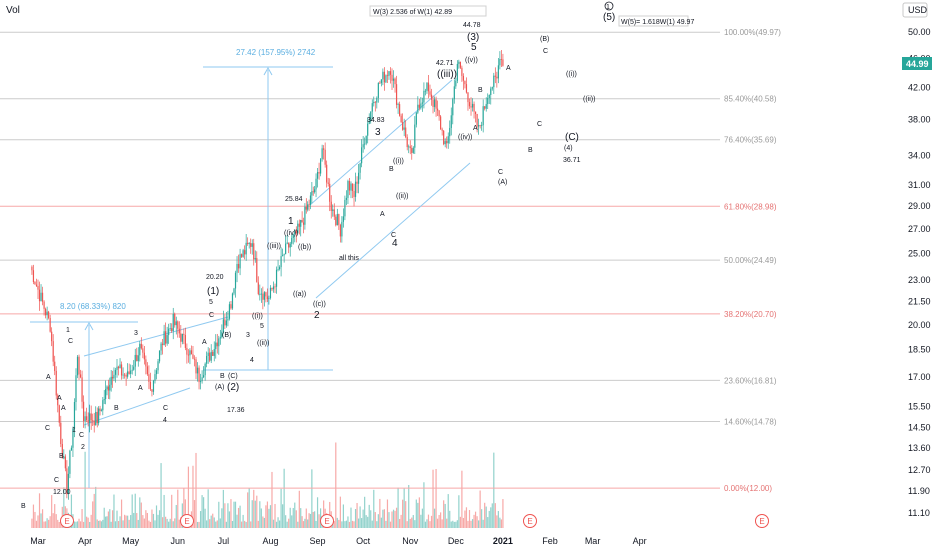 The image size is (932, 550). Describe the element at coordinates (165, 408) in the screenshot. I see `wave-label: C` at that location.